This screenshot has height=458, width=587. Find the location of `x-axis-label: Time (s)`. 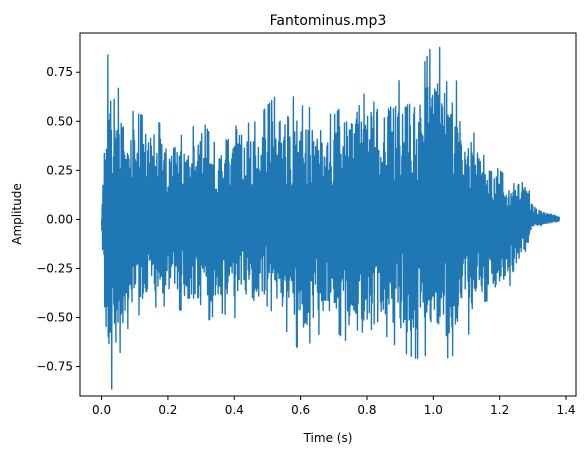

x-axis-label: Time (s) is located at coordinates (328, 438).